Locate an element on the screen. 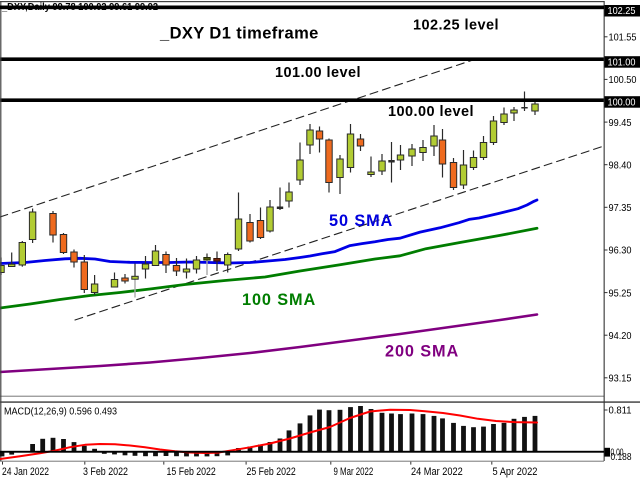 The height and width of the screenshot is (485, 640). svg-text: 99.45 is located at coordinates (620, 123).